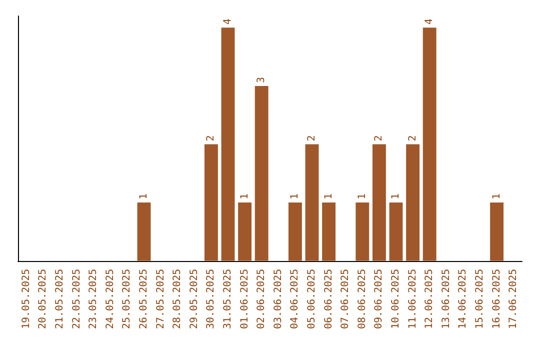 Image resolution: width=540 pixels, height=340 pixels. I want to click on x-tick-label: 16.06.2025, so click(496, 299).